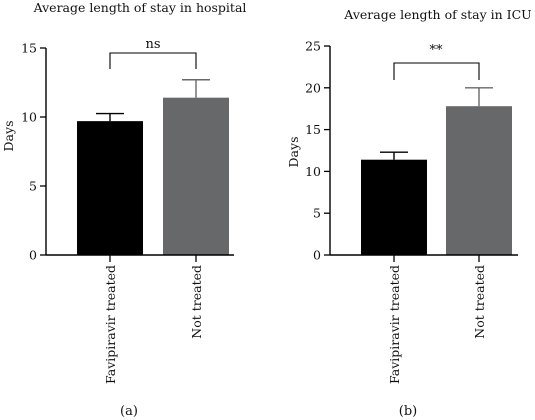 The width and height of the screenshot is (535, 420). I want to click on panel-a-ytick-label: 0, so click(33, 255).